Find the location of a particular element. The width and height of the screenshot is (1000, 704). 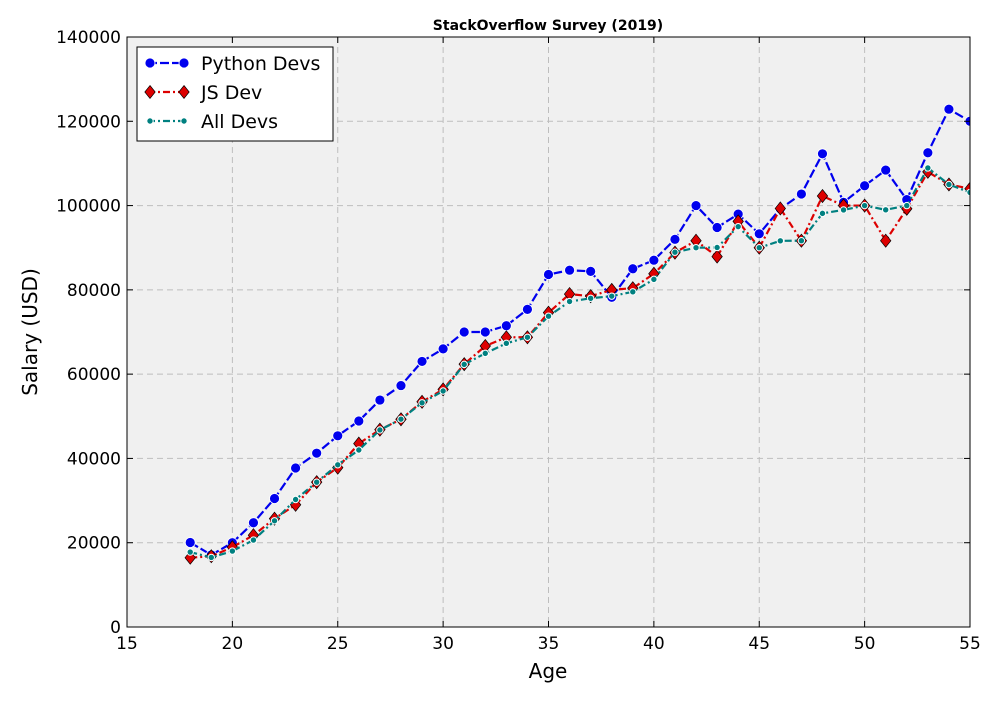

y-tick-label: 0 is located at coordinates (115, 628).